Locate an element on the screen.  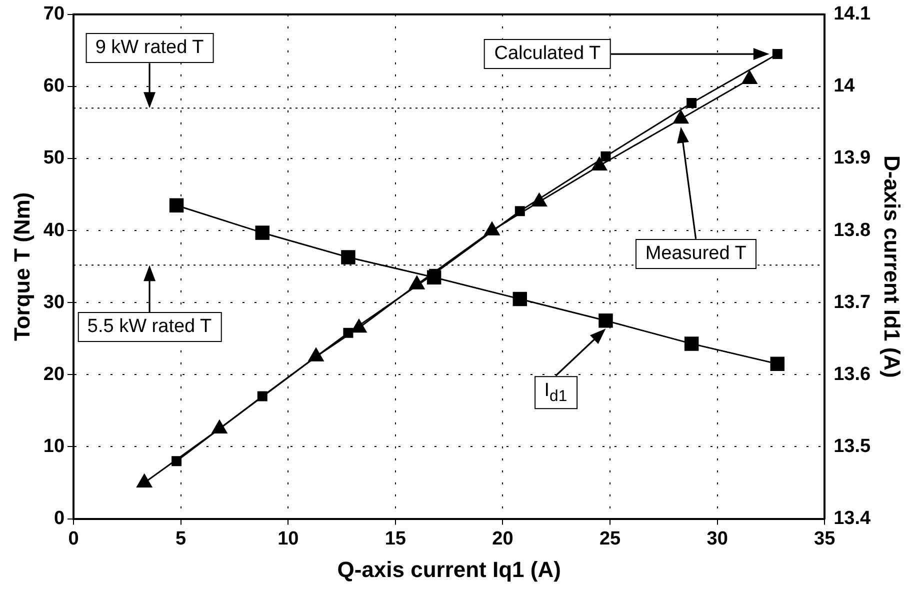
x-tick-label: 35 is located at coordinates (825, 539).